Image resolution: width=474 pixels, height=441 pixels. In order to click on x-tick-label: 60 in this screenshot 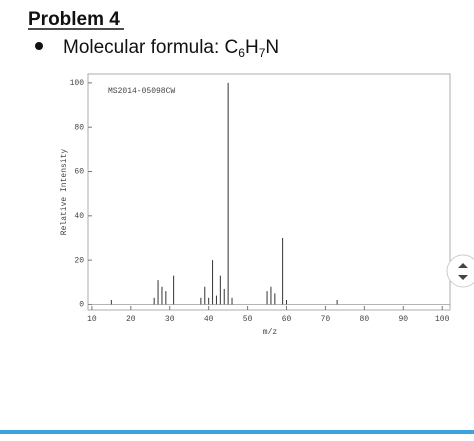, I will do `click(287, 319)`.